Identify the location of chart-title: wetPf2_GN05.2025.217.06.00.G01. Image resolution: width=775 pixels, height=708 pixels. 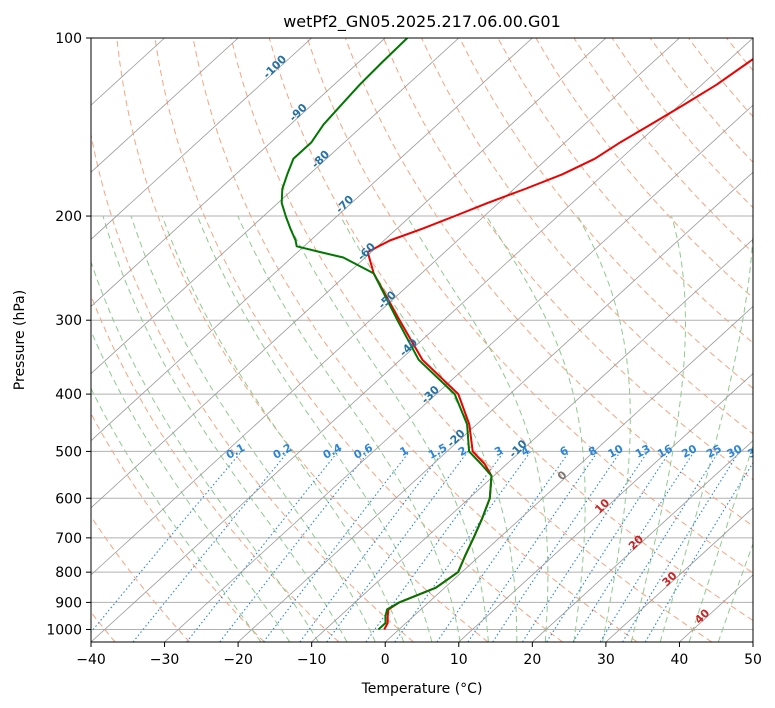
(422, 22).